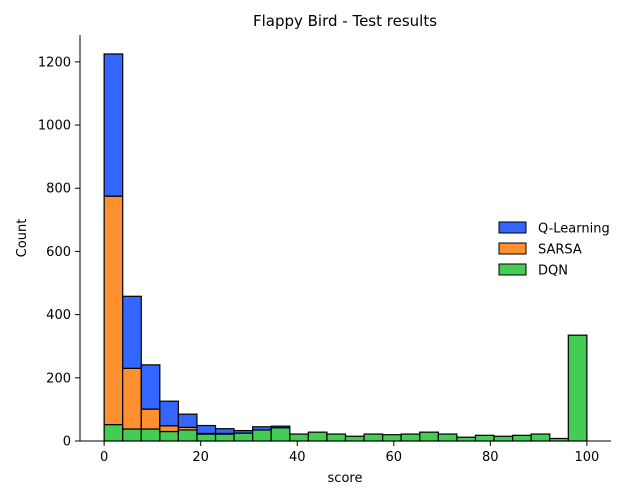 The image size is (626, 500). I want to click on y-axis-label: Count, so click(22, 238).